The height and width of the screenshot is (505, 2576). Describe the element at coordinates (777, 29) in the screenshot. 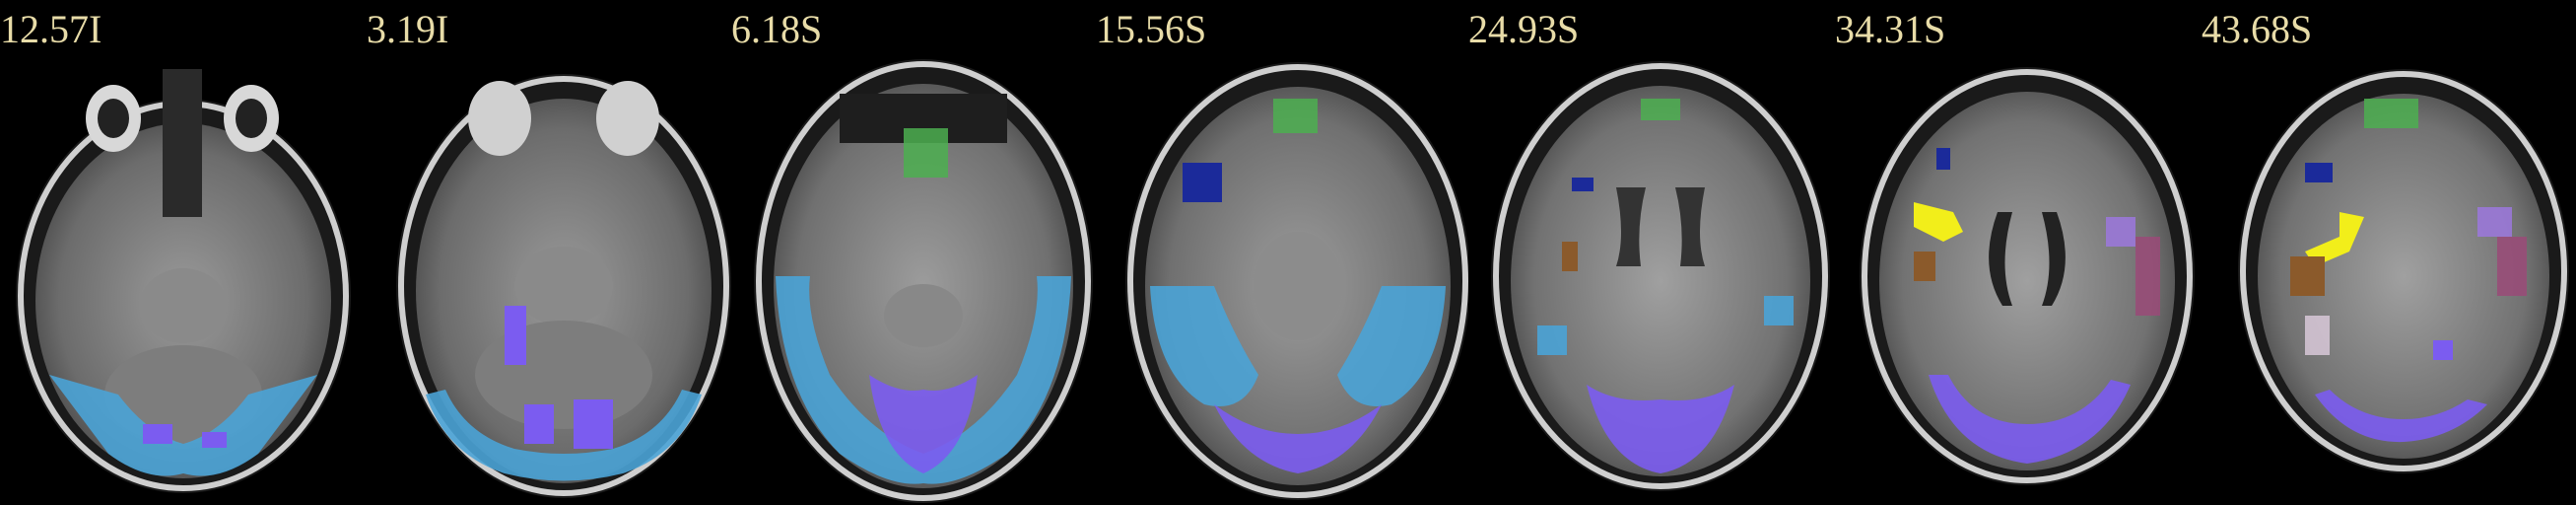

I see `slice-label-3: 6.18S` at that location.